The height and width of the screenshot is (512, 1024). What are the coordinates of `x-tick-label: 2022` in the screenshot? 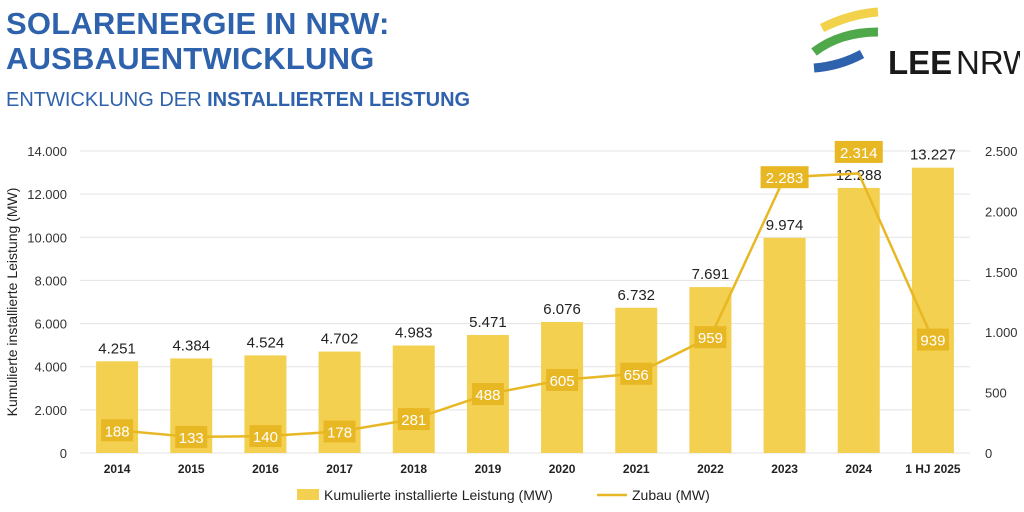 It's located at (710, 469).